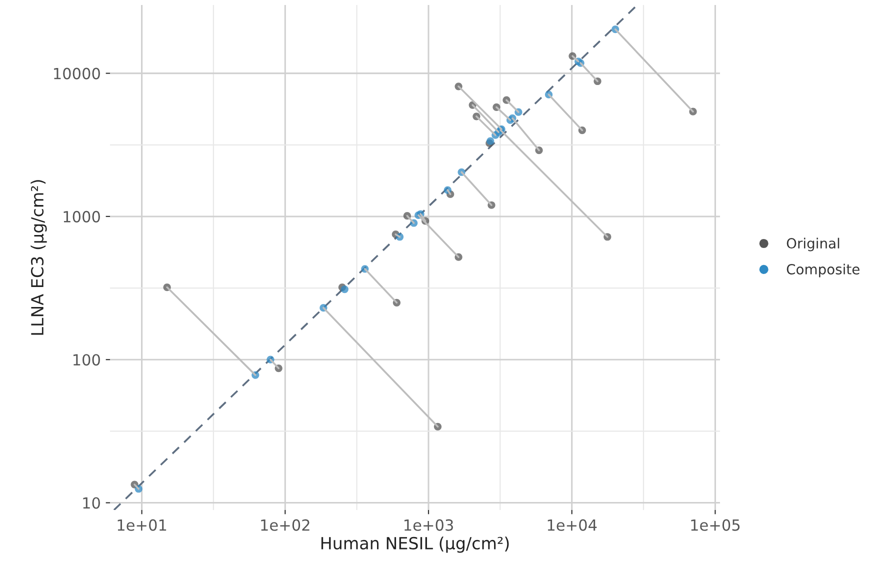 The image size is (876, 562). What do you see at coordinates (428, 525) in the screenshot?
I see `x-tick-label: 1e+03` at bounding box center [428, 525].